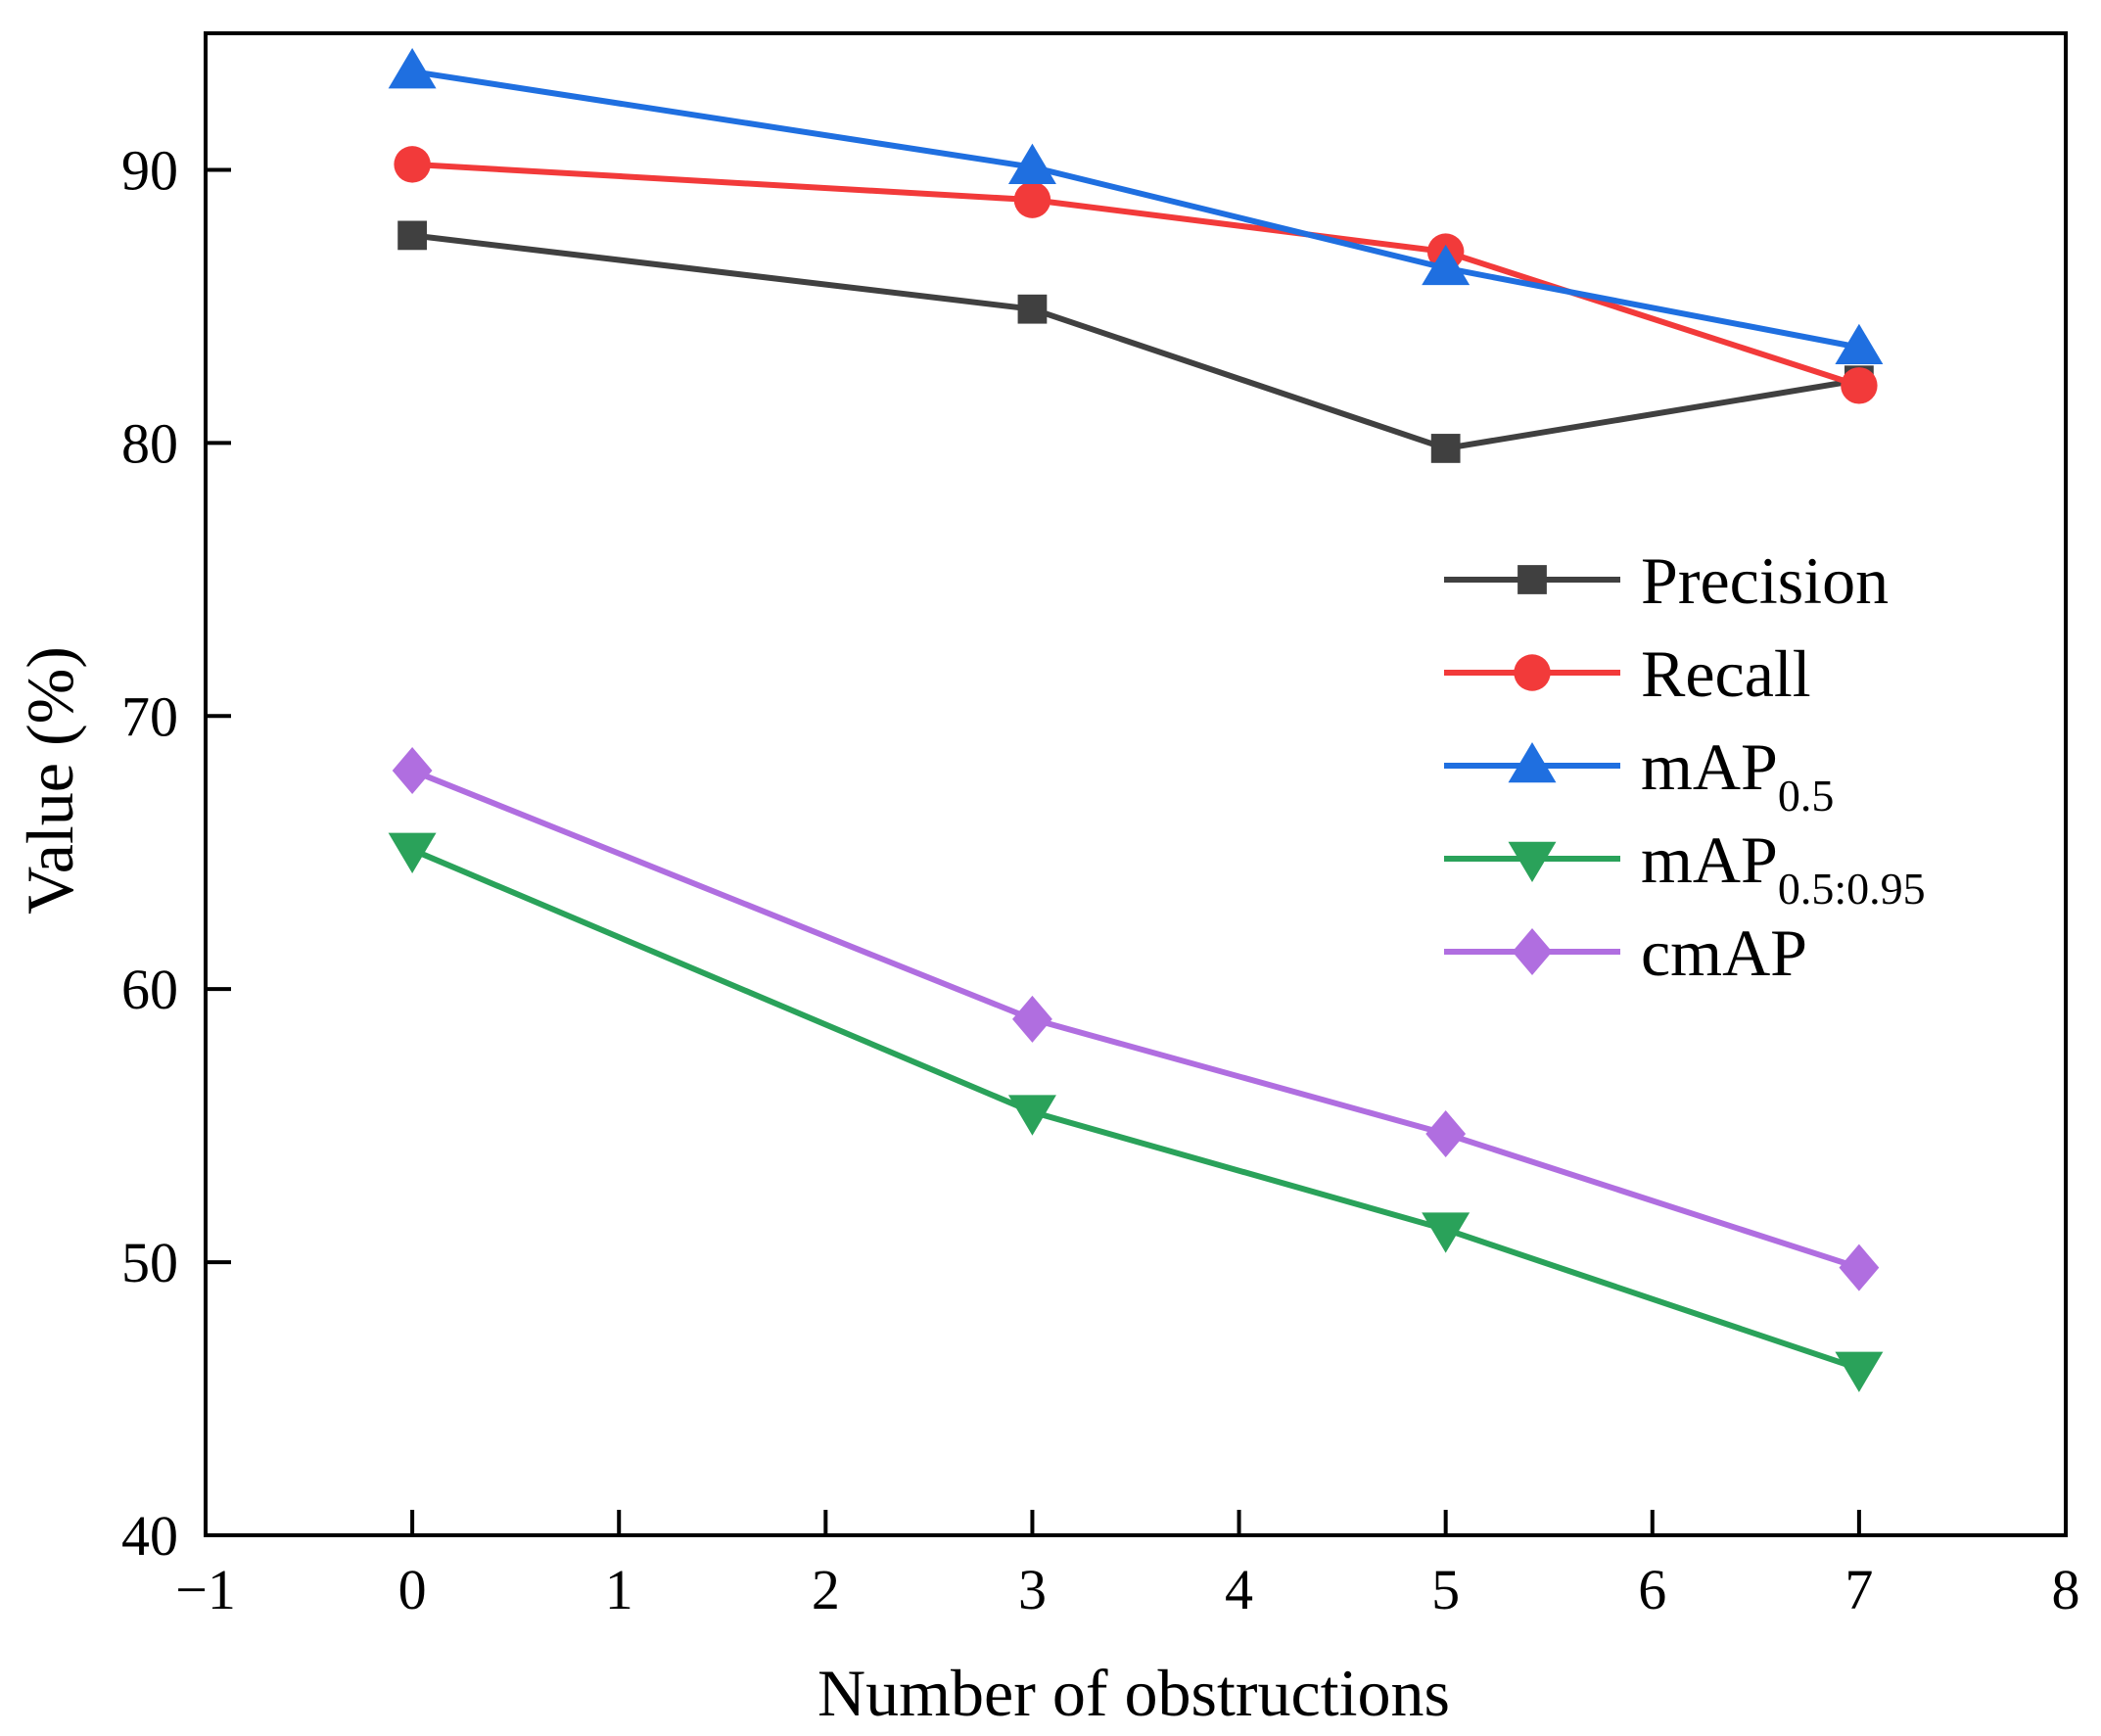 Image resolution: width=2101 pixels, height=1736 pixels. What do you see at coordinates (1445, 1589) in the screenshot?
I see `x-tick-label: 5` at bounding box center [1445, 1589].